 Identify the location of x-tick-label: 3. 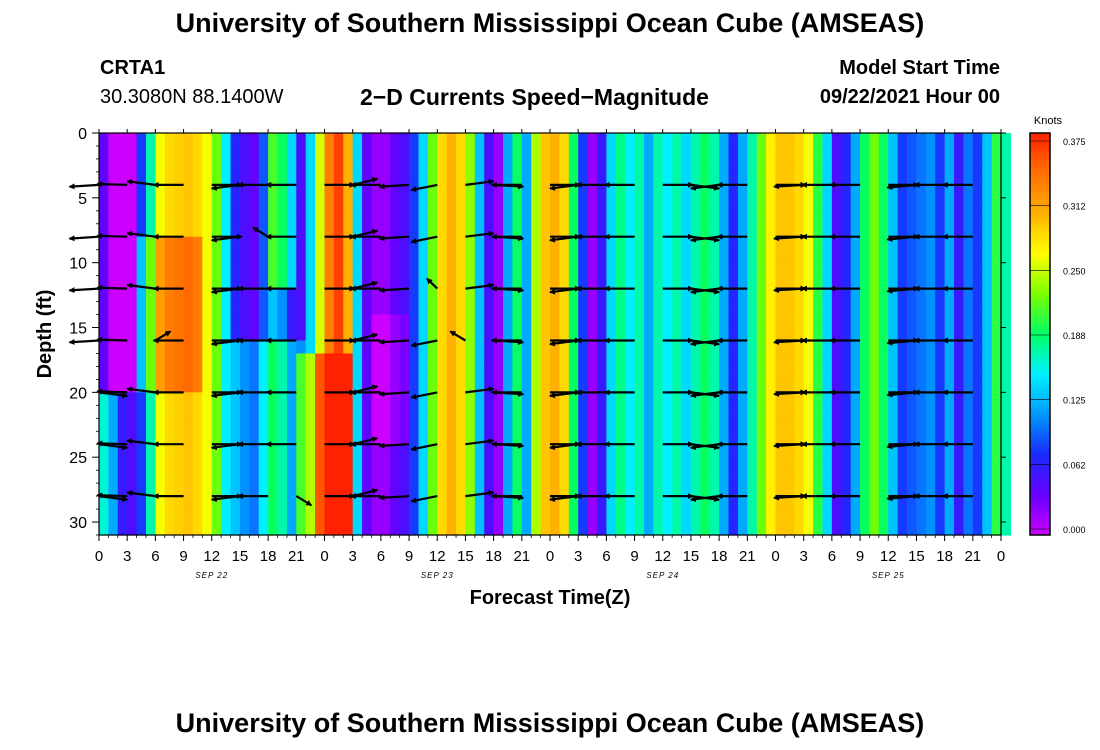
(804, 556).